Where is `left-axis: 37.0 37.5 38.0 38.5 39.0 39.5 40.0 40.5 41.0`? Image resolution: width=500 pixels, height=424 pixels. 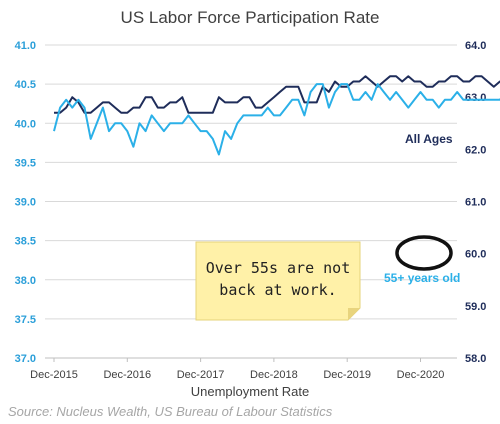 left-axis: 37.0 37.5 38.0 38.5 39.0 39.5 40.0 40.5 41.0 is located at coordinates (25, 202).